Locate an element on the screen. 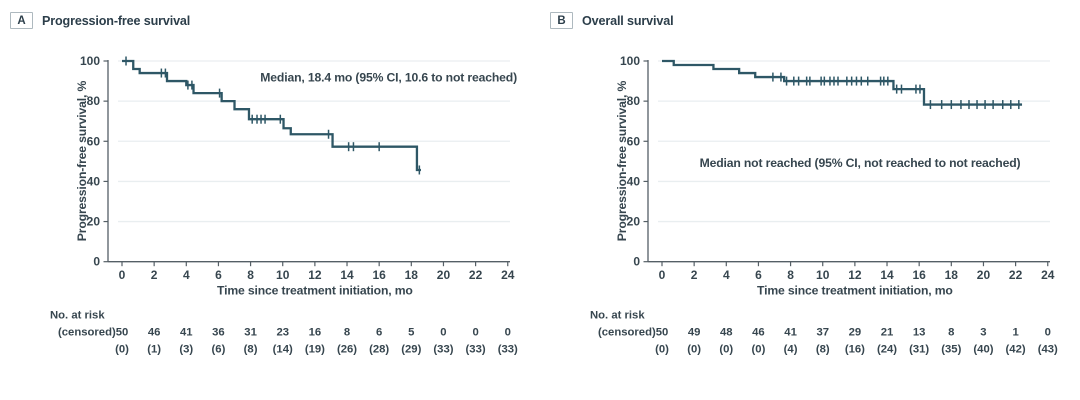  x-tick-label: 2 is located at coordinates (154, 275).